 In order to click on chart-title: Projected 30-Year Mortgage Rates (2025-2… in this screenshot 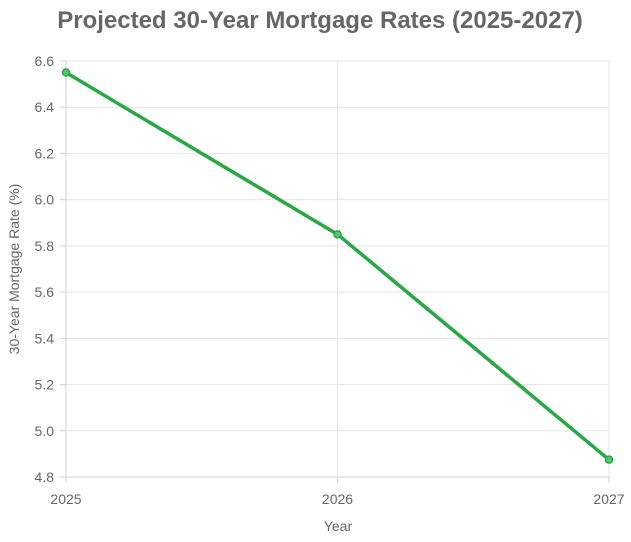, I will do `click(320, 20)`.